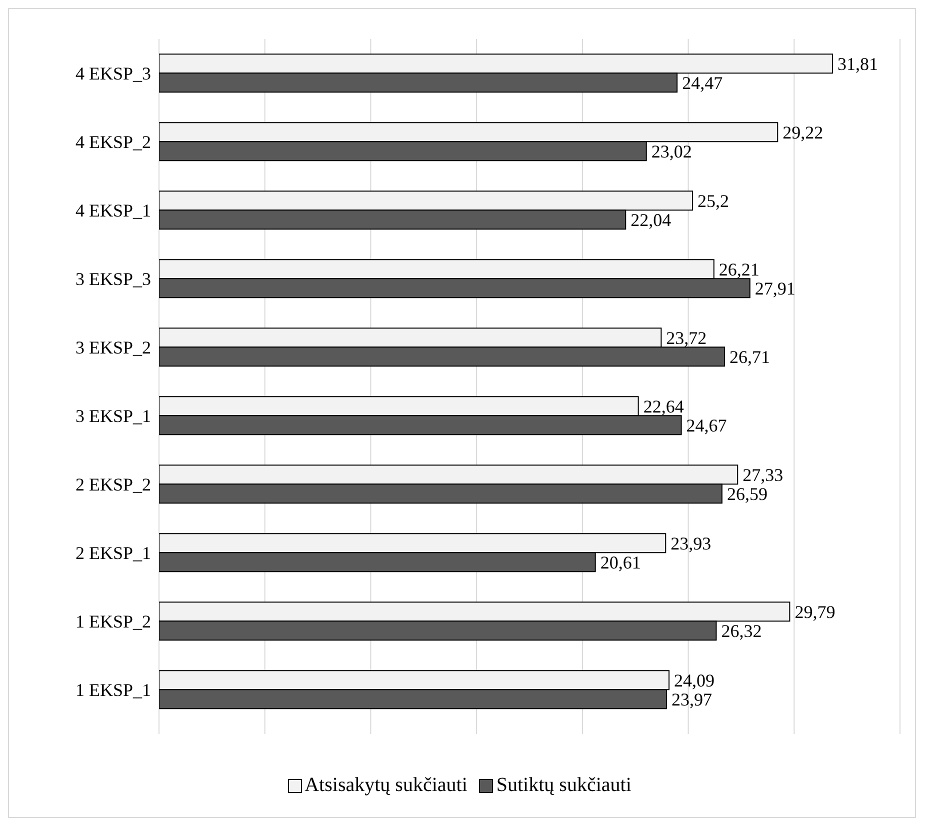 This screenshot has height=829, width=926. Describe the element at coordinates (691, 543) in the screenshot. I see `data-label: 23,93` at that location.